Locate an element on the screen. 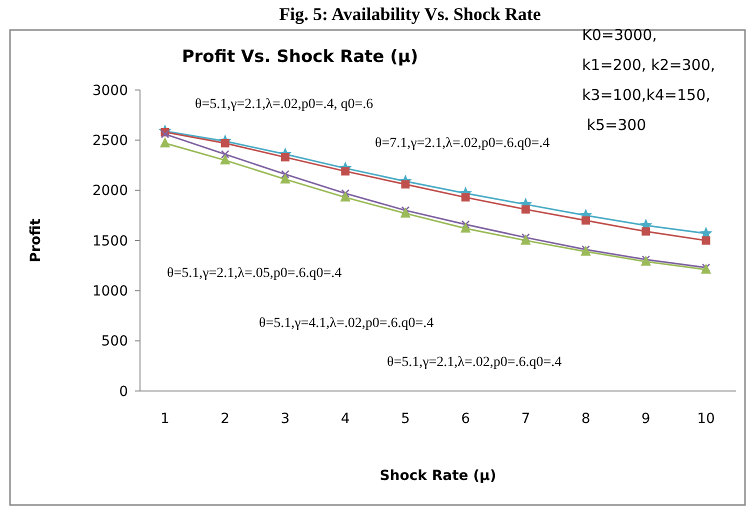  chart-title: Profit Vs. Shock Rate (μ) is located at coordinates (300, 57).